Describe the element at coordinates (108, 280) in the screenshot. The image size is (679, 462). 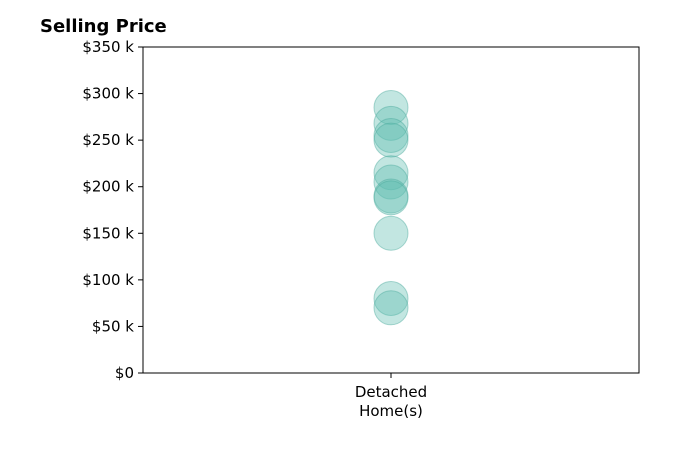
I see `y-tick-label: $100 k` at that location.